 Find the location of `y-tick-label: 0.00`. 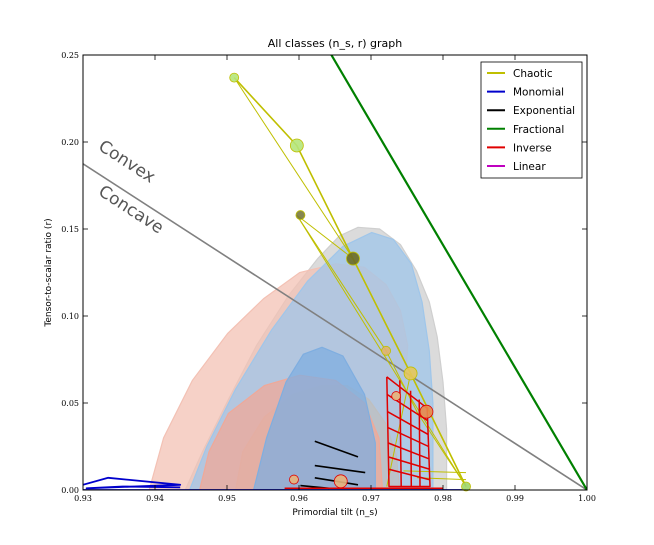

y-tick-label: 0.00 is located at coordinates (70, 490).